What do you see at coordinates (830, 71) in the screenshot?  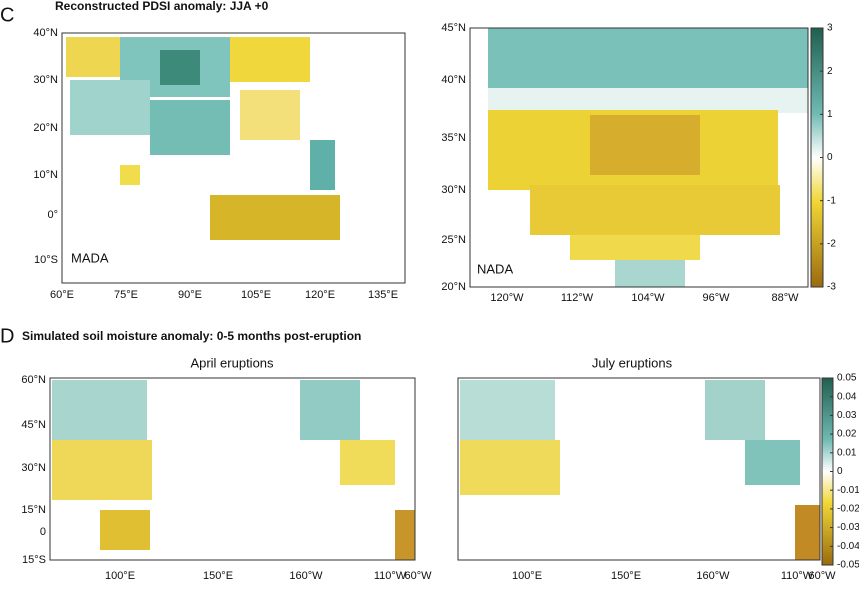 I see `colorbar-label: 2` at bounding box center [830, 71].